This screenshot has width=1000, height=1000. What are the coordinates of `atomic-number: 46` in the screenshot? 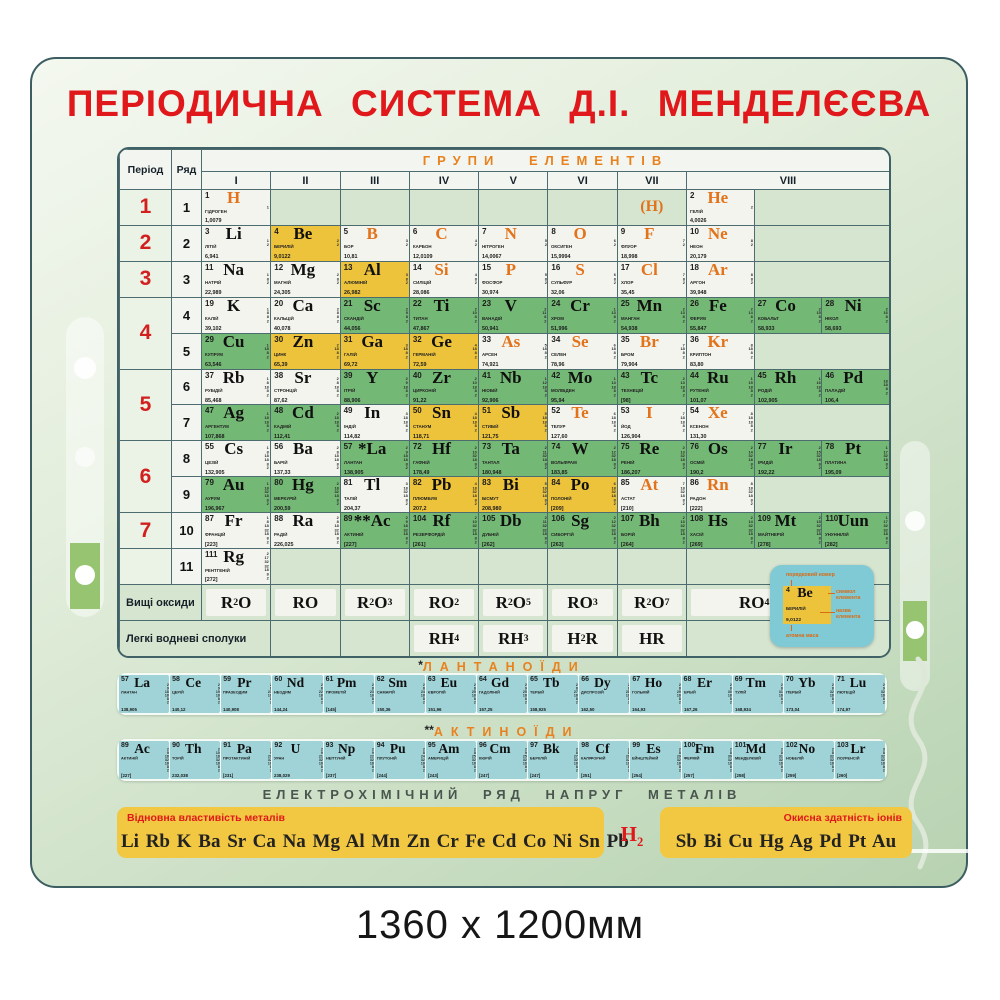 It's located at (830, 375).